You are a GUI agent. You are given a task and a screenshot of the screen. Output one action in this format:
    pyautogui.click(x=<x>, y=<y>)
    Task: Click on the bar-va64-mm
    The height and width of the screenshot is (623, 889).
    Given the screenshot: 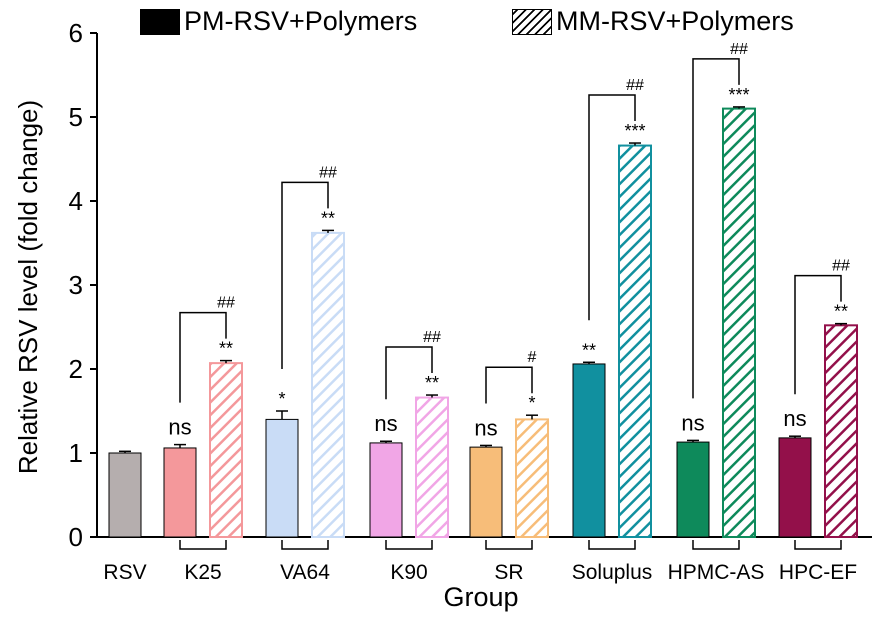 What is the action you would take?
    pyautogui.click(x=328, y=384)
    